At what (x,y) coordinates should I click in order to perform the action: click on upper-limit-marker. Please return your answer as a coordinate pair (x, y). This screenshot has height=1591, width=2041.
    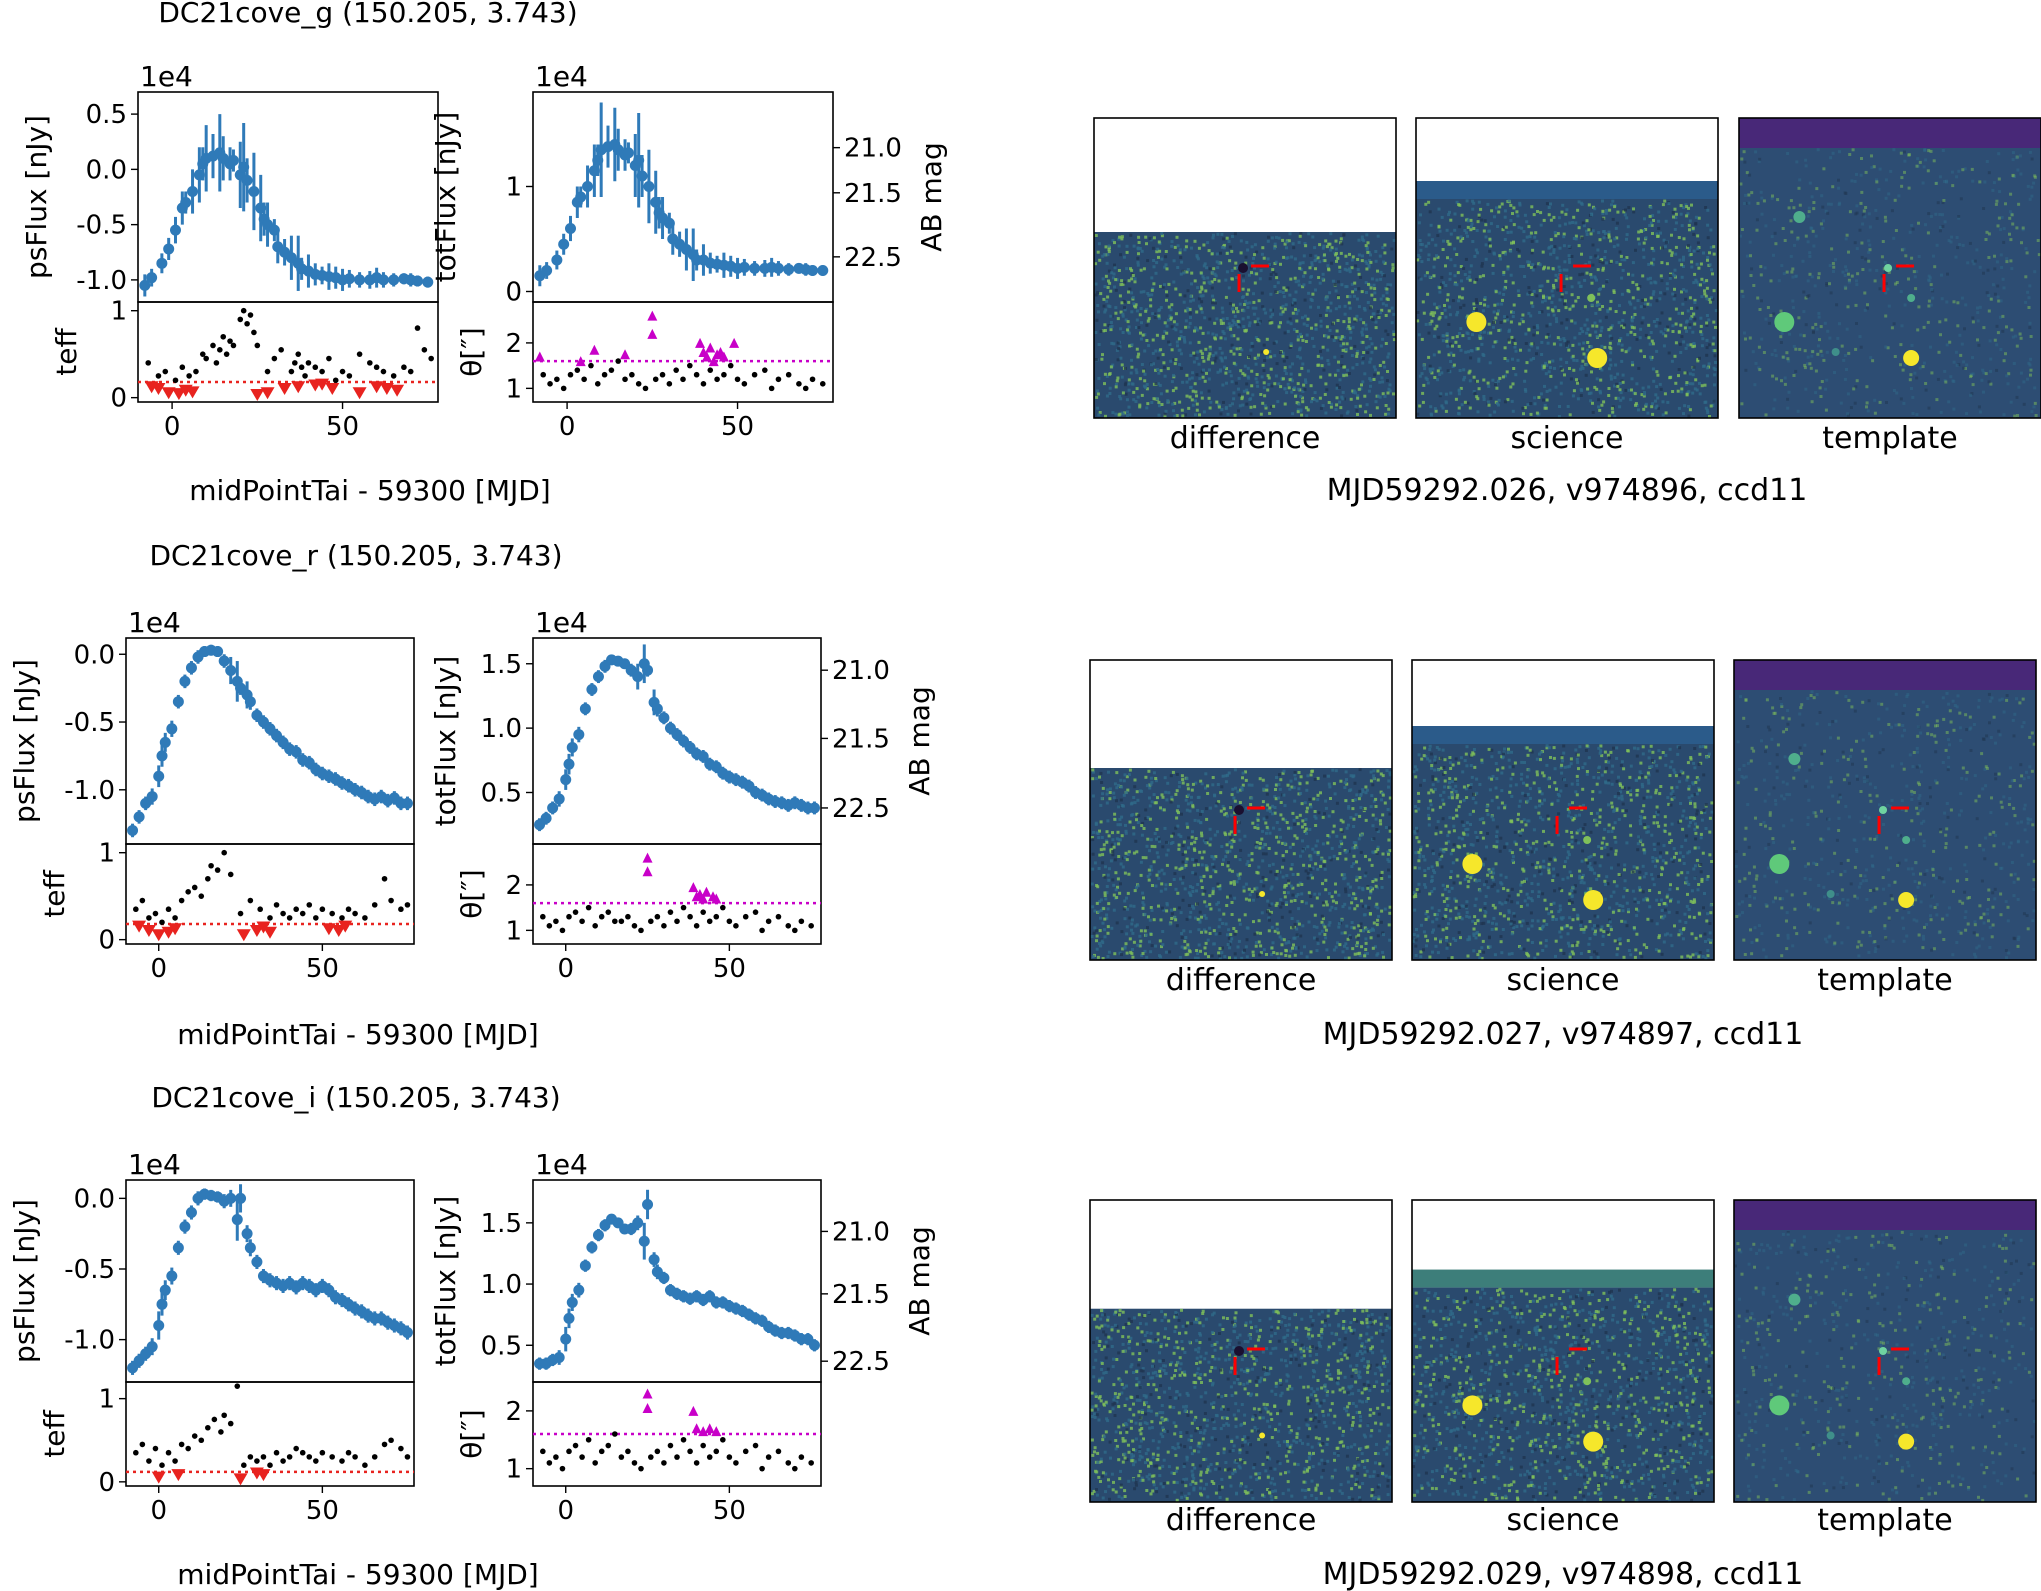
    Looking at the image, I should click on (270, 932).